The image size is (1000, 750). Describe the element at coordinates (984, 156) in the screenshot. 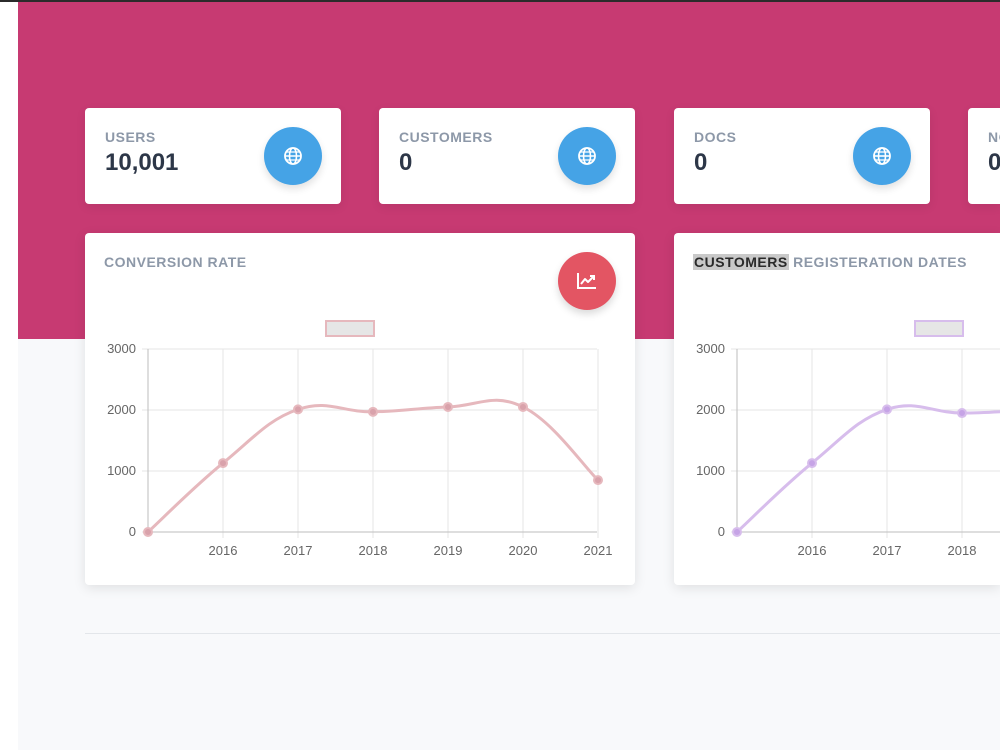

I see `stat-card-partial: NO 0` at that location.